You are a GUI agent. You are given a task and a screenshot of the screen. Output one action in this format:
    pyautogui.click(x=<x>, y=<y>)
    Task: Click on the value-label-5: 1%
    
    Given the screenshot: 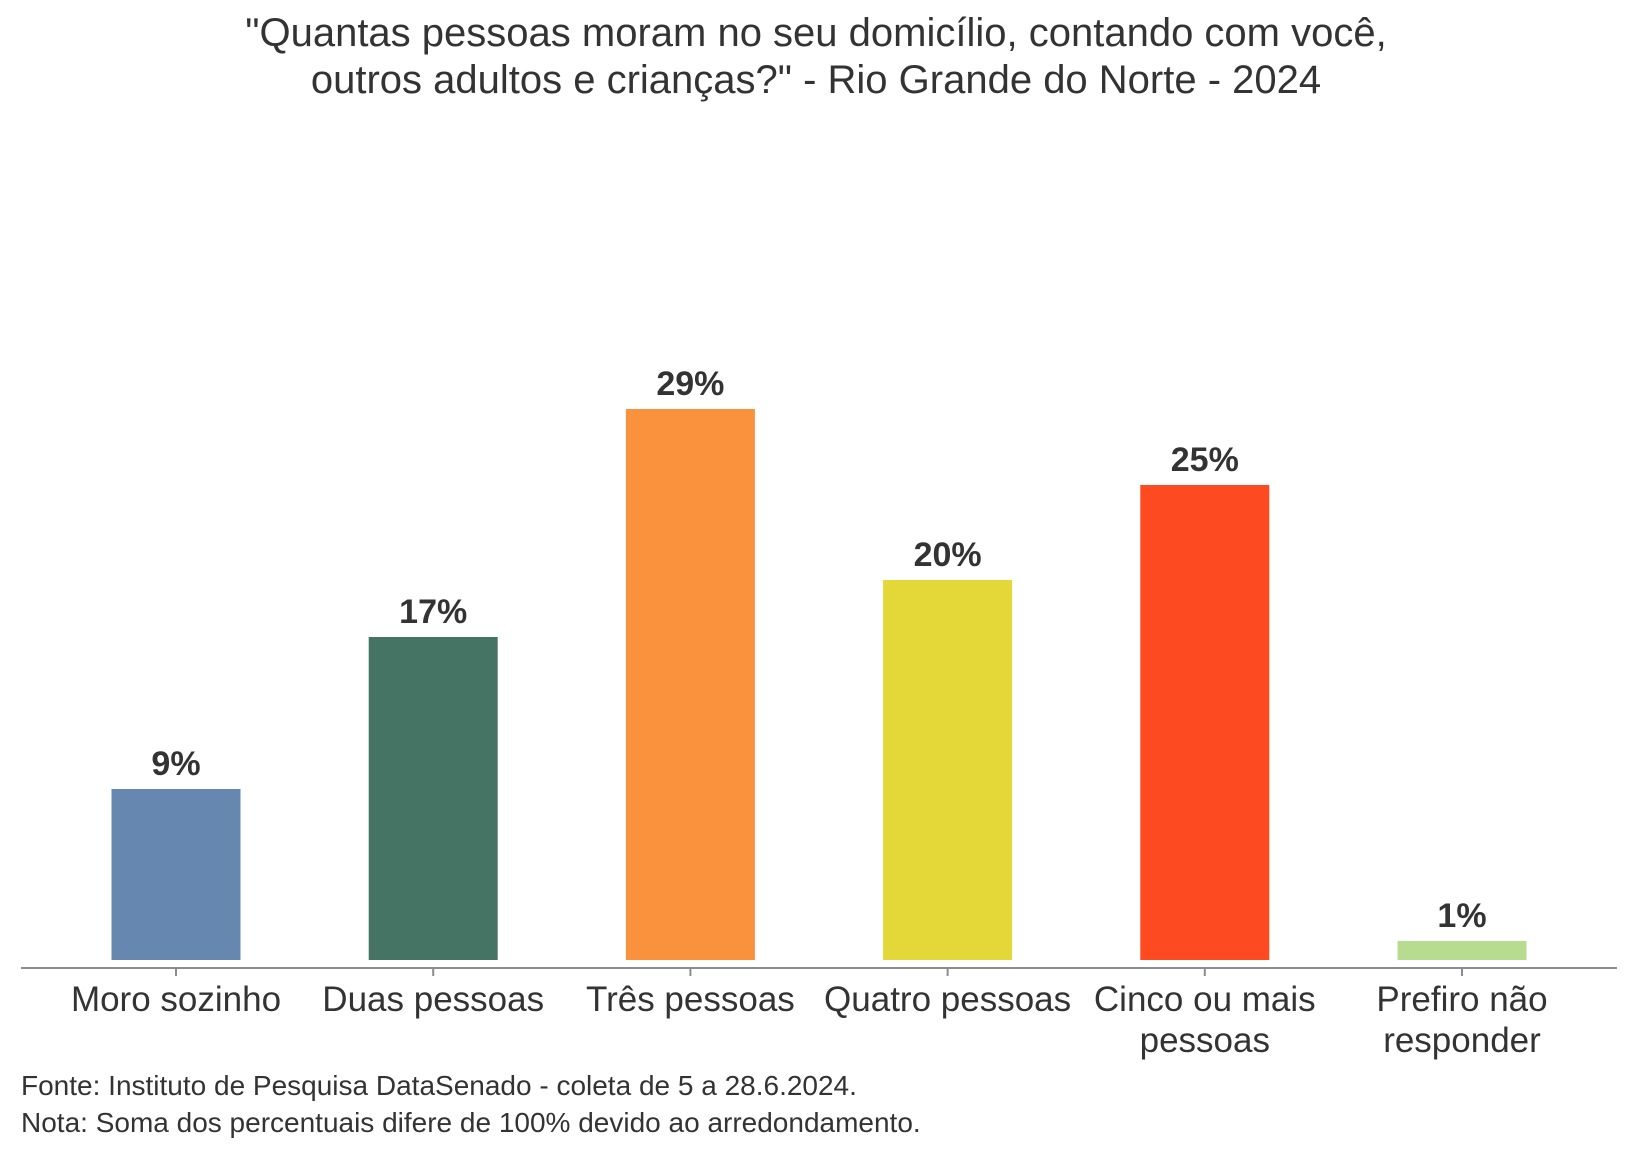 What is the action you would take?
    pyautogui.click(x=1461, y=916)
    